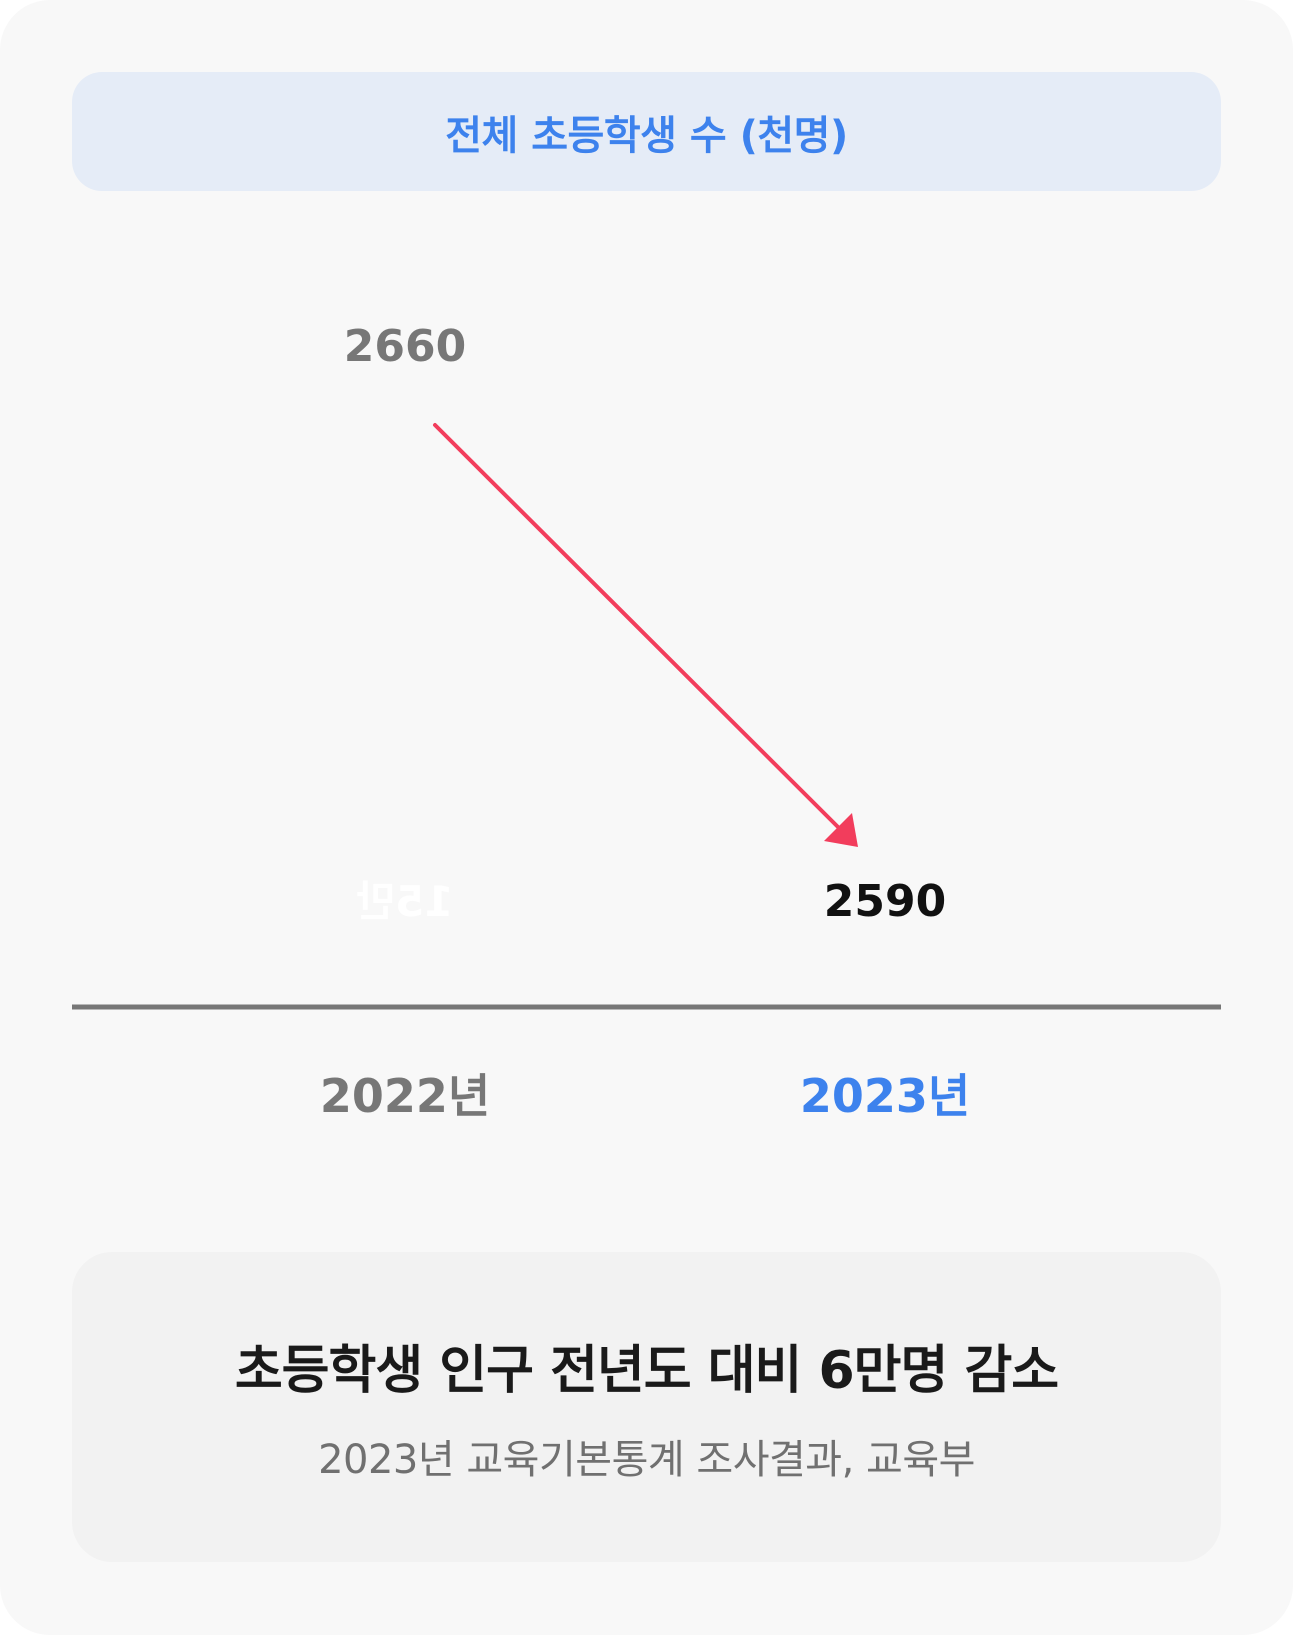  I want to click on chart-title: 전체 초등학생 수 (천명), so click(646, 135).